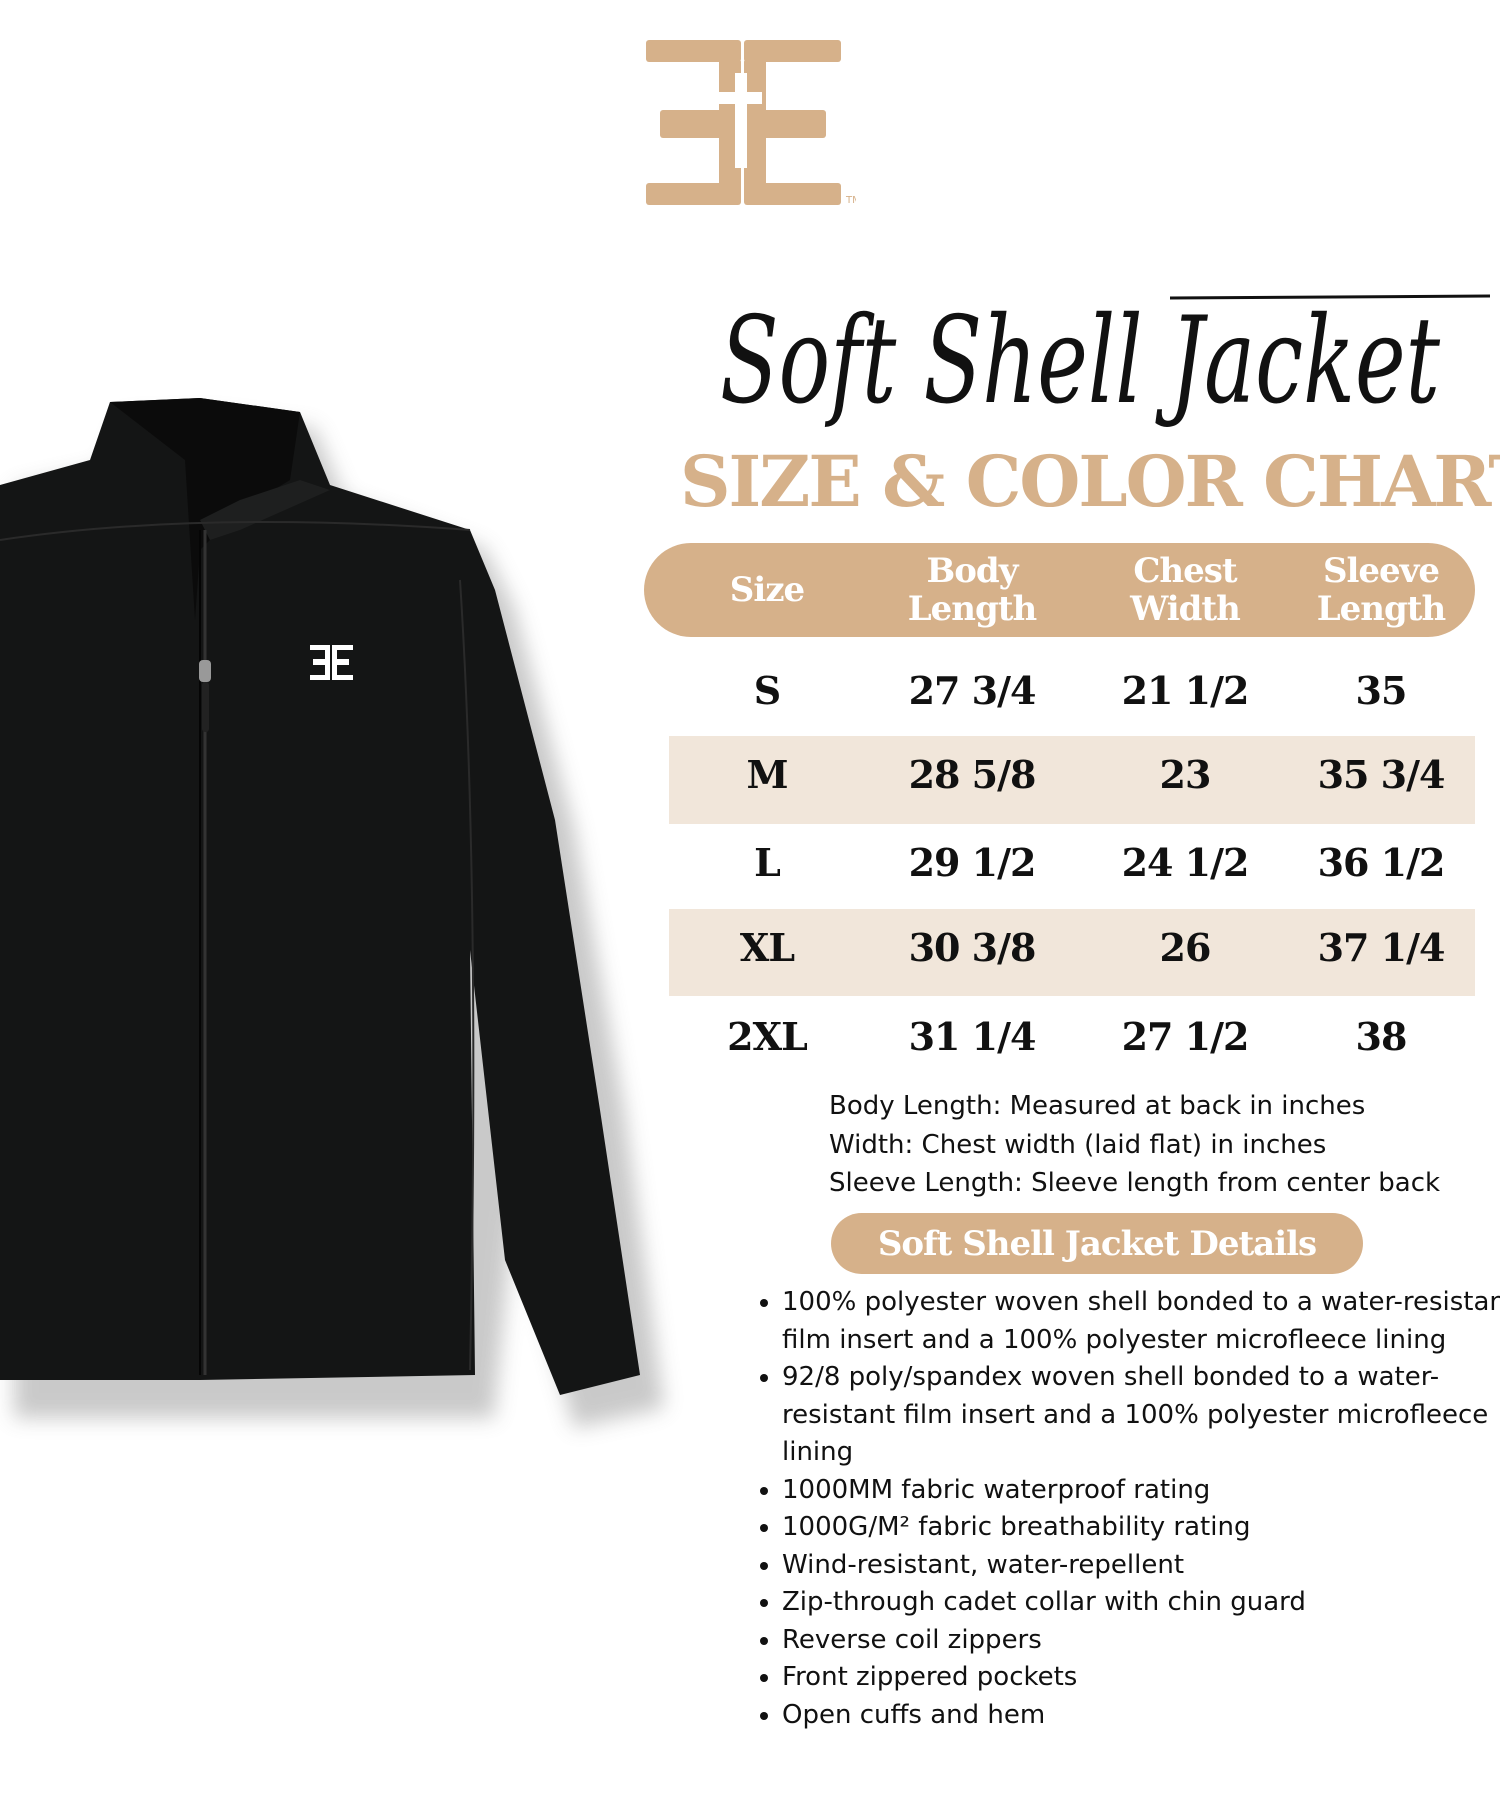 This screenshot has height=1800, width=1500. Describe the element at coordinates (1080, 361) in the screenshot. I see `script-title-text: Soft Shell Jacket` at that location.